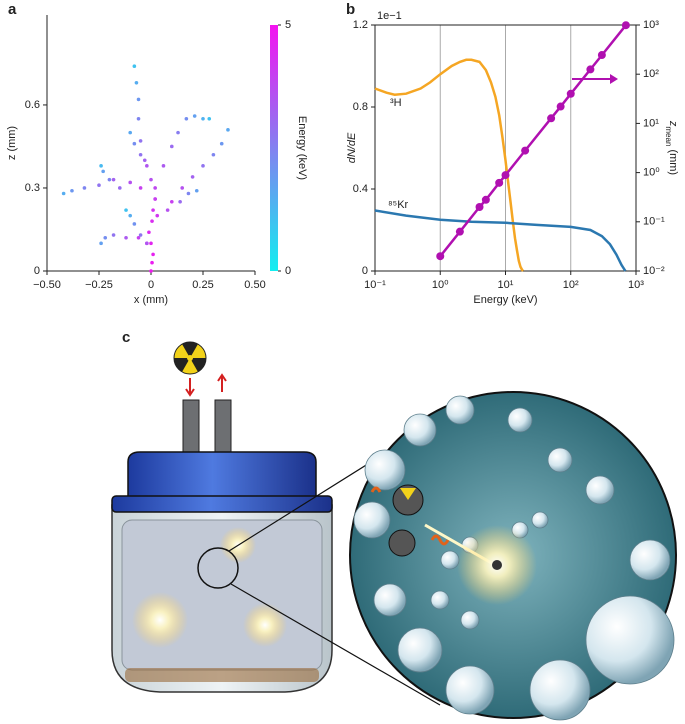 The image size is (685, 724). What do you see at coordinates (651, 25) in the screenshot?
I see `y2-tick-label: 10³` at bounding box center [651, 25].